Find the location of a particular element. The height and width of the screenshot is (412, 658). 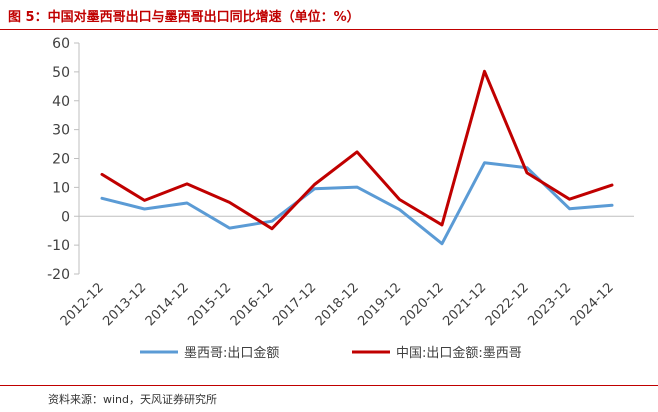

x-tick-label: 2024-12 is located at coordinates (592, 304).